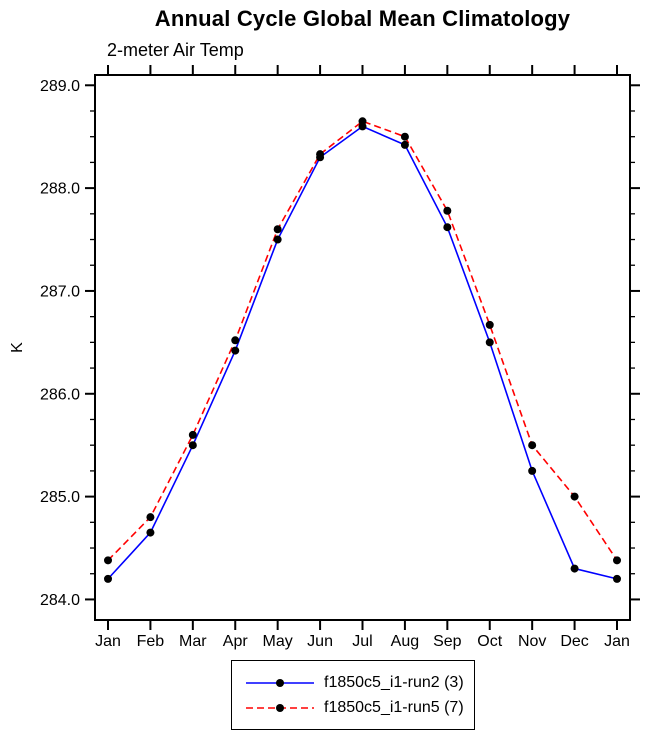  What do you see at coordinates (236, 641) in the screenshot?
I see `svg-text: Apr` at bounding box center [236, 641].